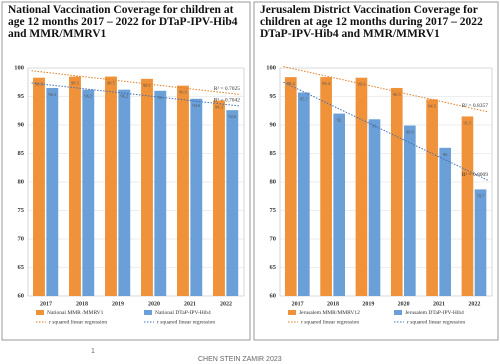  What do you see at coordinates (240, 359) in the screenshot?
I see `footer: CHEN STEIN ZAMIR 2023` at bounding box center [240, 359].